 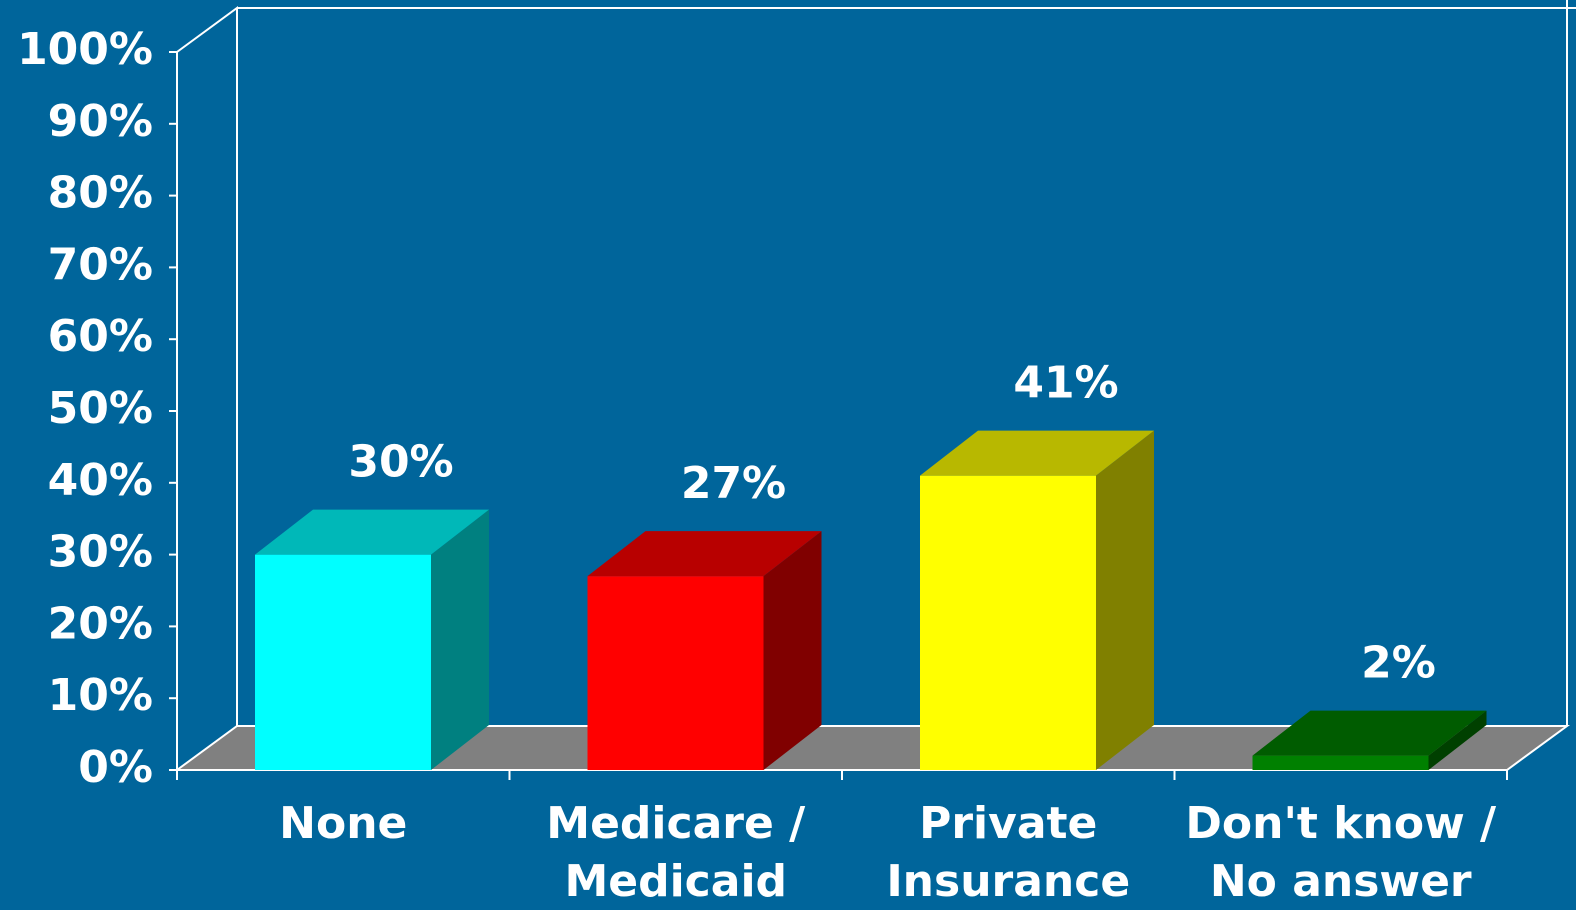 I want to click on y-tick-label: 50%, so click(x=100, y=408).